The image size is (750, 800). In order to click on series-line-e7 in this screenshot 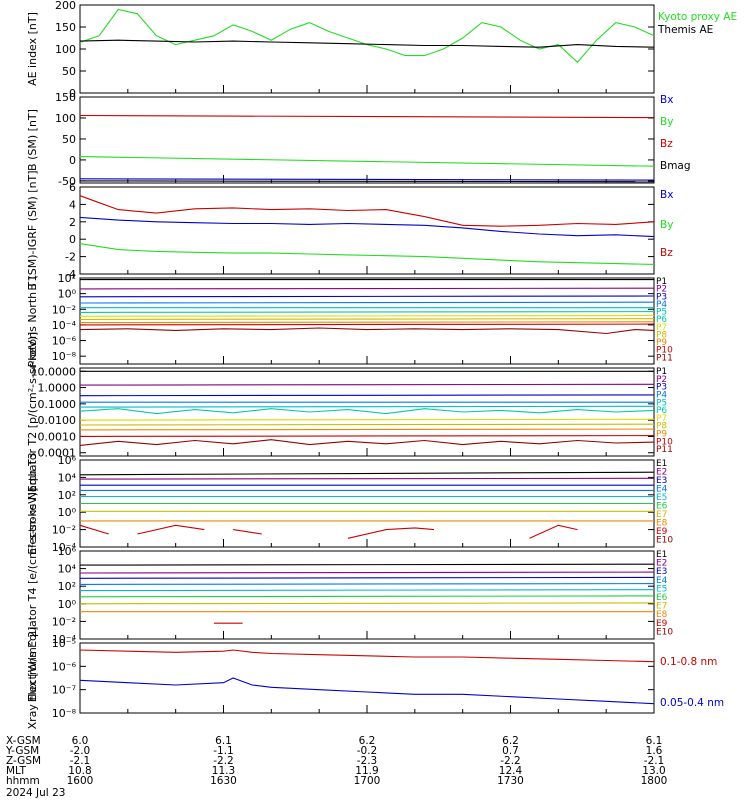, I will do `click(367, 603)`.